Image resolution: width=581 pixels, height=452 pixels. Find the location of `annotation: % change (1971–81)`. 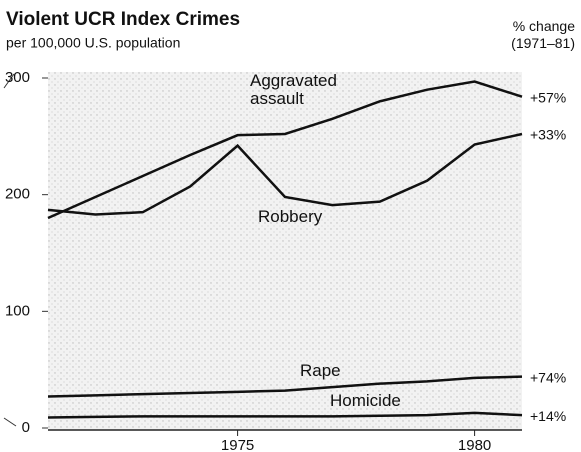

annotation: % change (1971–81) is located at coordinates (543, 34).